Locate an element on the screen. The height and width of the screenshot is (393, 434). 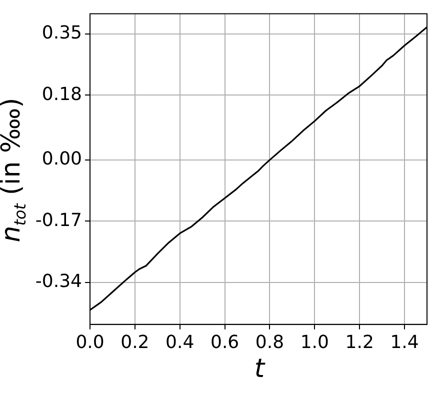
x-tick-label: 0.8 is located at coordinates (269, 342).